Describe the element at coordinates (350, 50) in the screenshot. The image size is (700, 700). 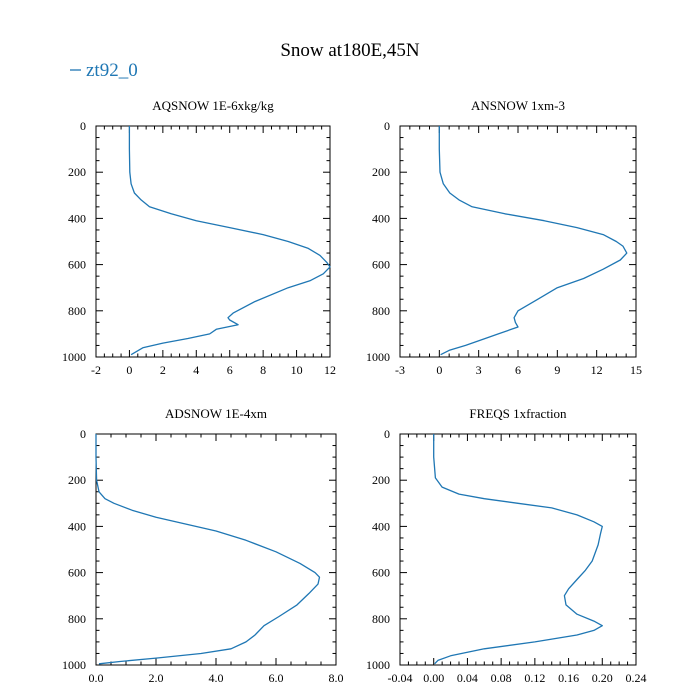
I see `figure-title: Snow at180E,45N` at that location.